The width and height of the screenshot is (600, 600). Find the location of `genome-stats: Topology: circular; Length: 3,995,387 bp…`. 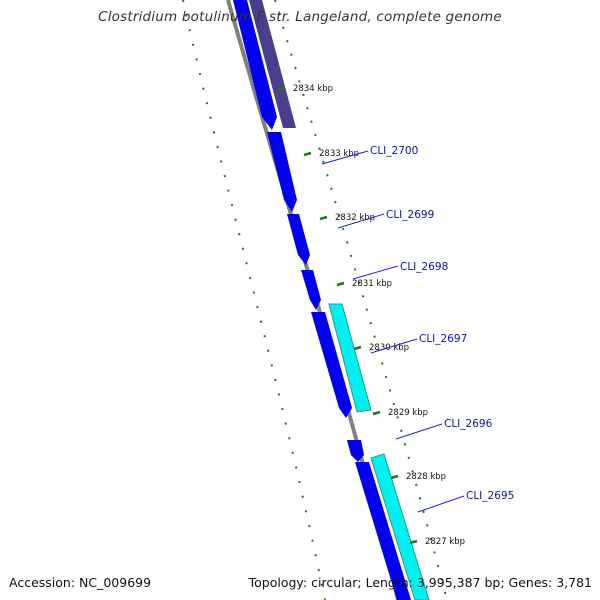

genome-stats: Topology: circular; Length: 3,995,387 bp… is located at coordinates (420, 582).